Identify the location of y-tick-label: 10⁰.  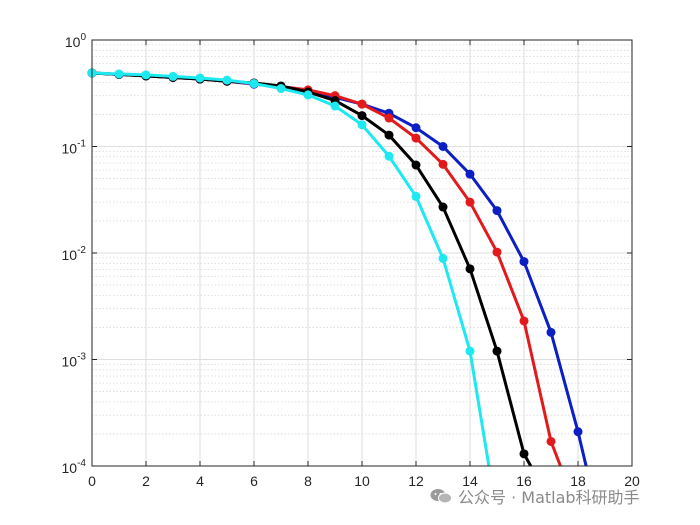
(76, 41).